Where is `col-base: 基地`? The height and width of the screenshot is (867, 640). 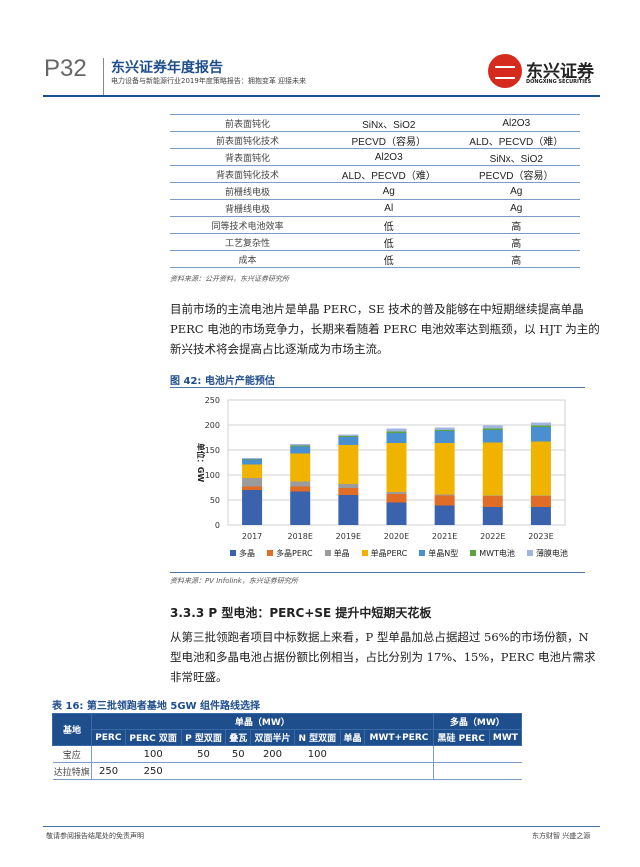 col-base: 基地 is located at coordinates (72, 729).